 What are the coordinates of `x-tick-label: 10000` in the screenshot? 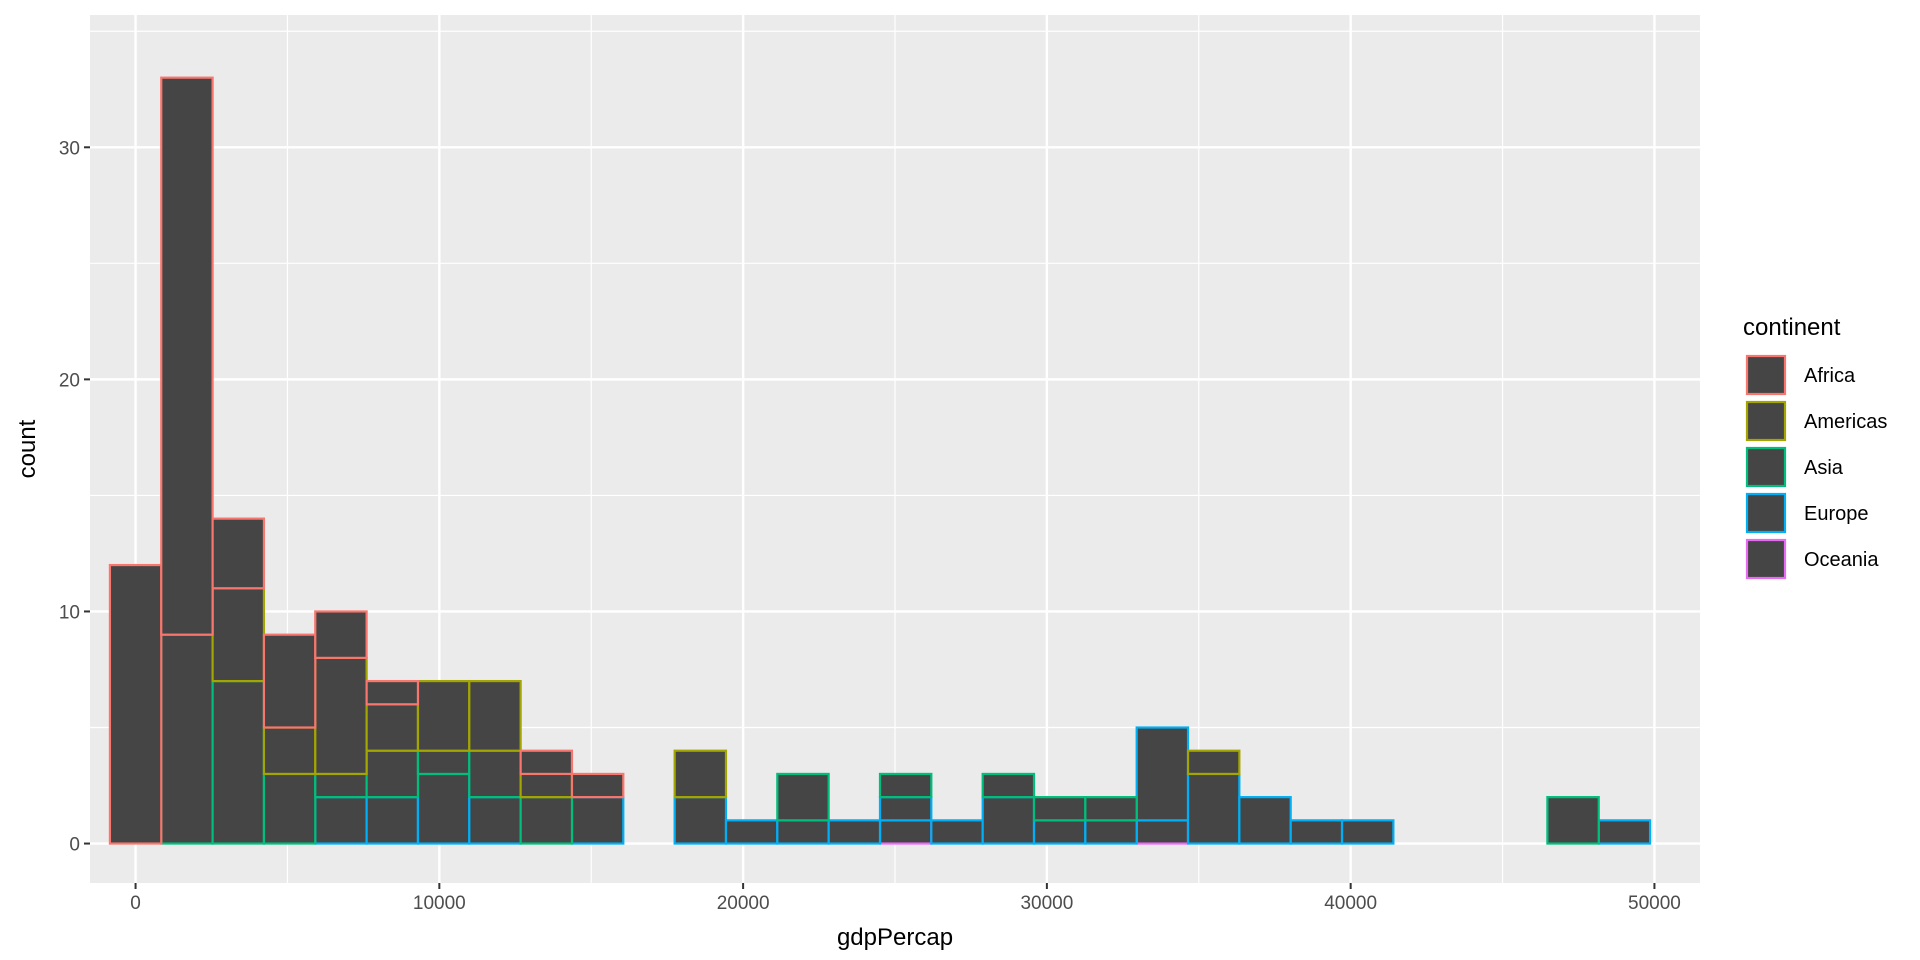 It's located at (439, 903).